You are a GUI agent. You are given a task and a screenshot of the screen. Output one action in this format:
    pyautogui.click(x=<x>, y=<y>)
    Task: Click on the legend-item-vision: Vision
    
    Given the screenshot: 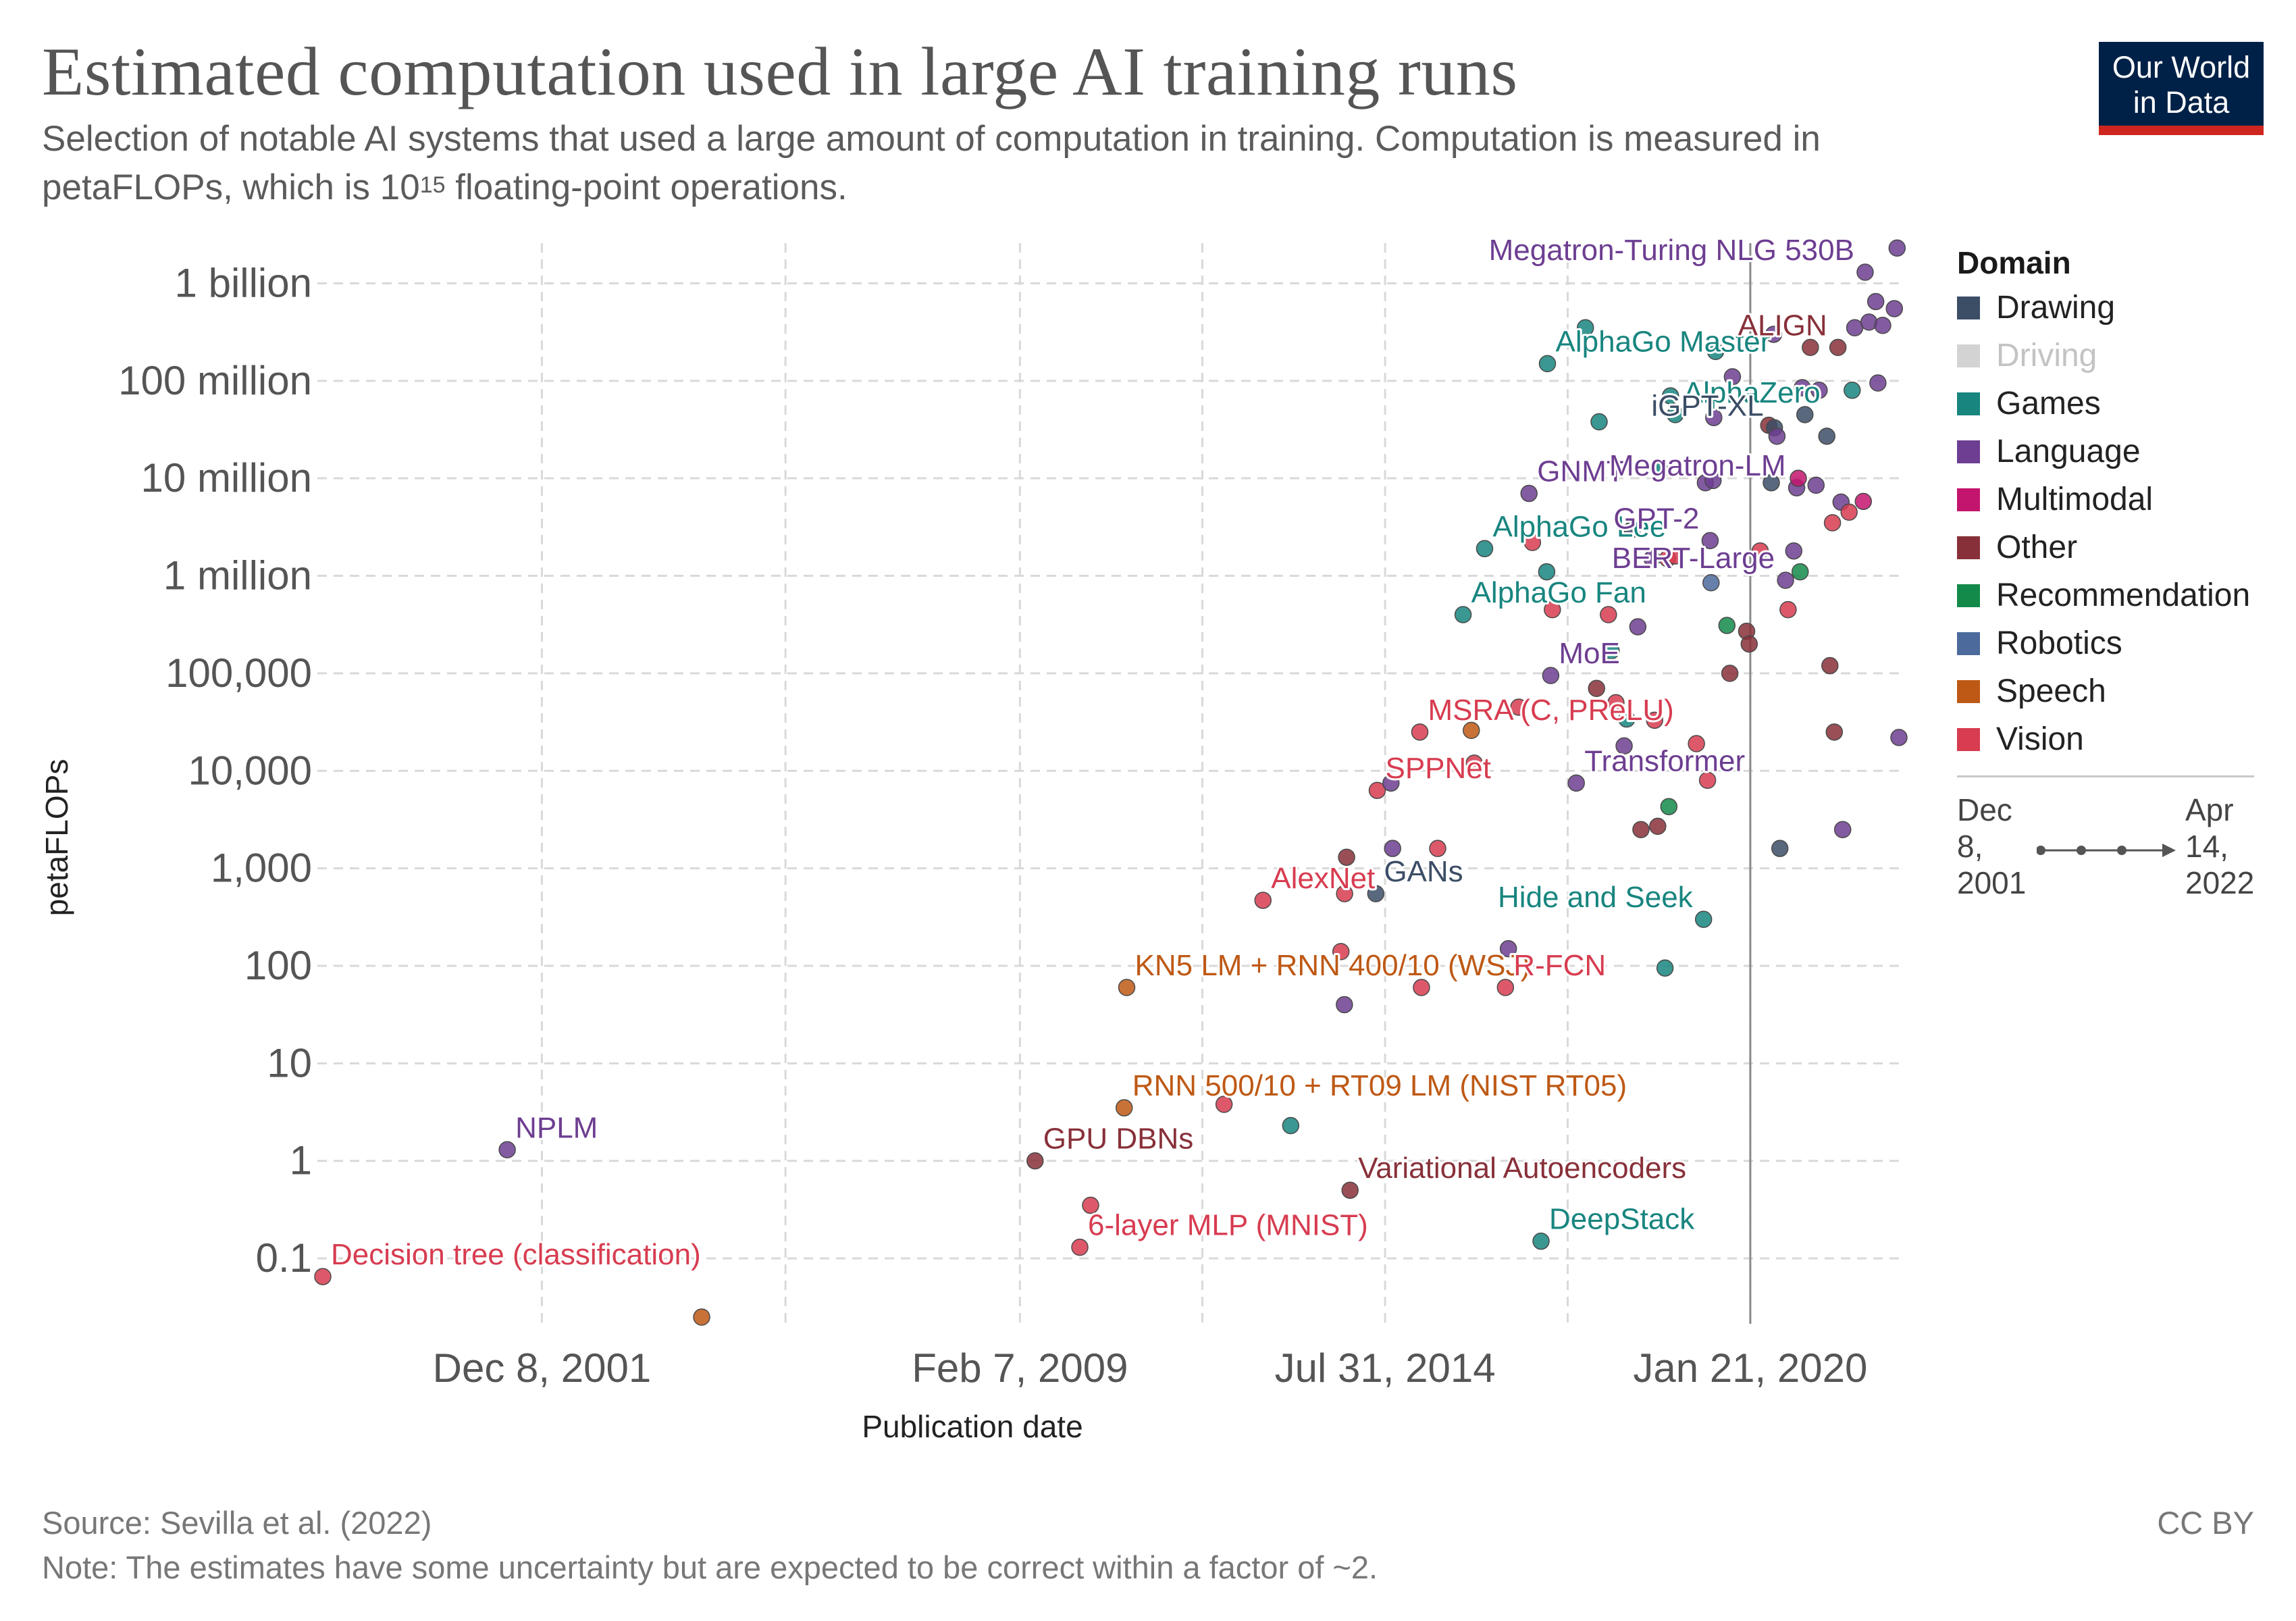 What is the action you would take?
    pyautogui.click(x=2105, y=739)
    